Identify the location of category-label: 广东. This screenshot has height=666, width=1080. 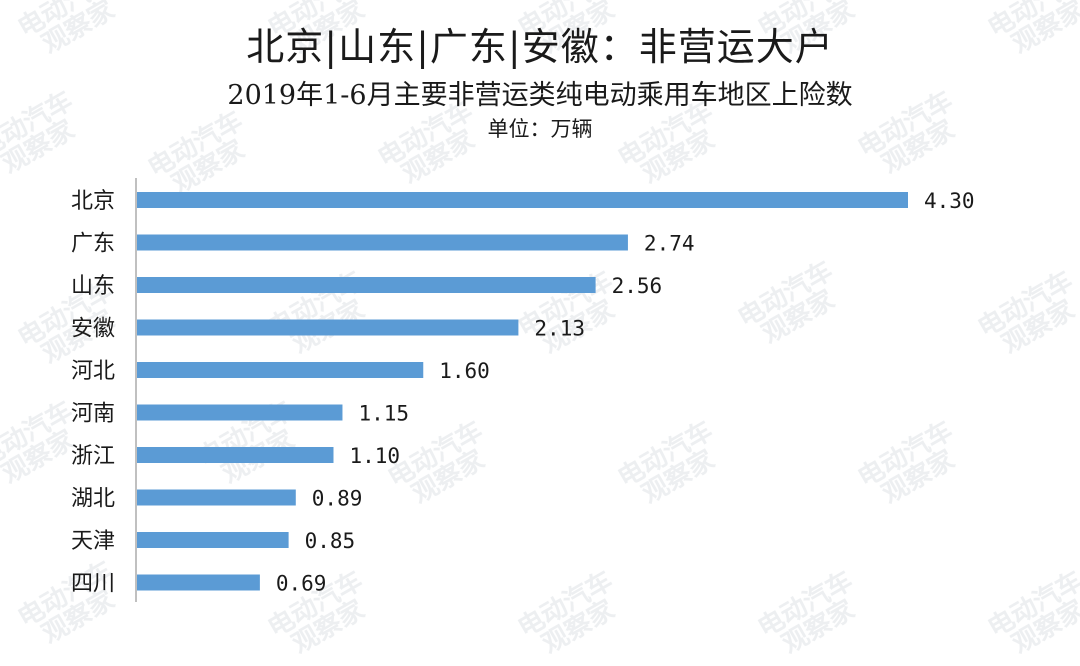
(93, 244).